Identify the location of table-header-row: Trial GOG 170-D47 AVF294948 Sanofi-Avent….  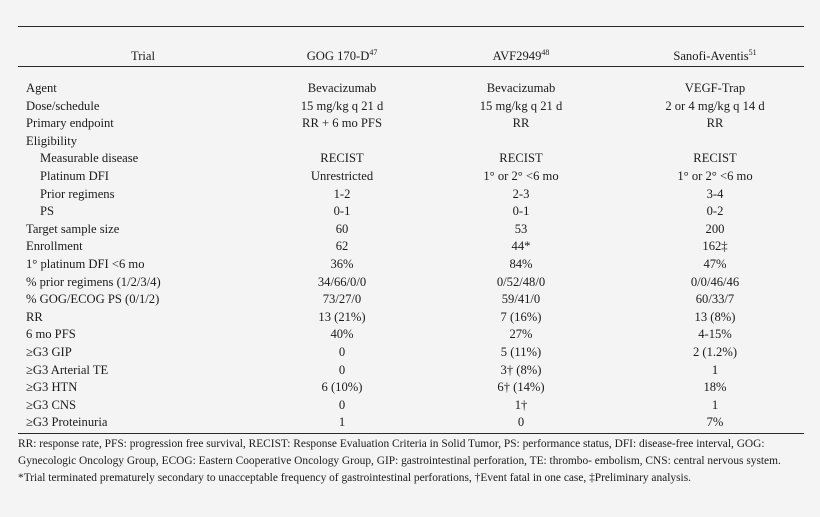
(411, 54).